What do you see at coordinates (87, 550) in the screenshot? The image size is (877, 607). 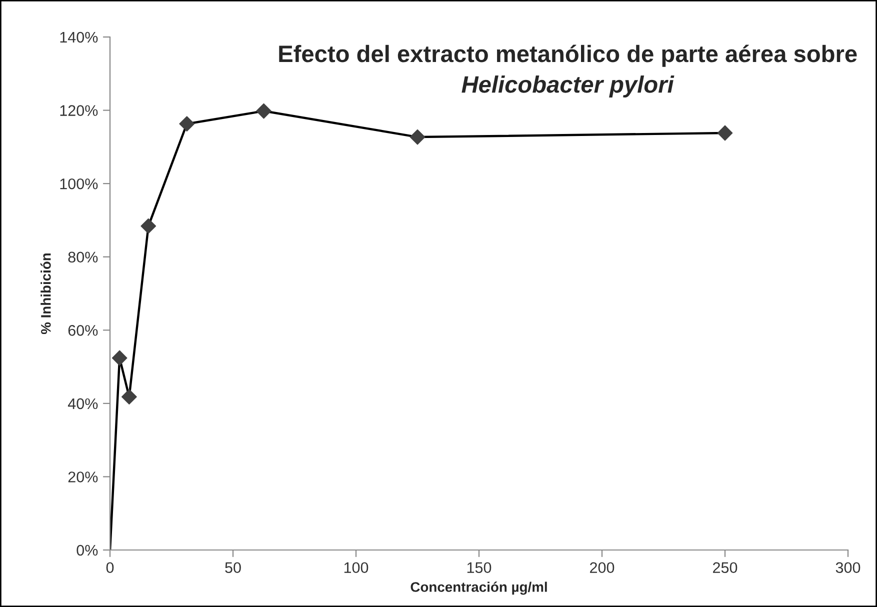 I see `y-tick-label: 0%` at bounding box center [87, 550].